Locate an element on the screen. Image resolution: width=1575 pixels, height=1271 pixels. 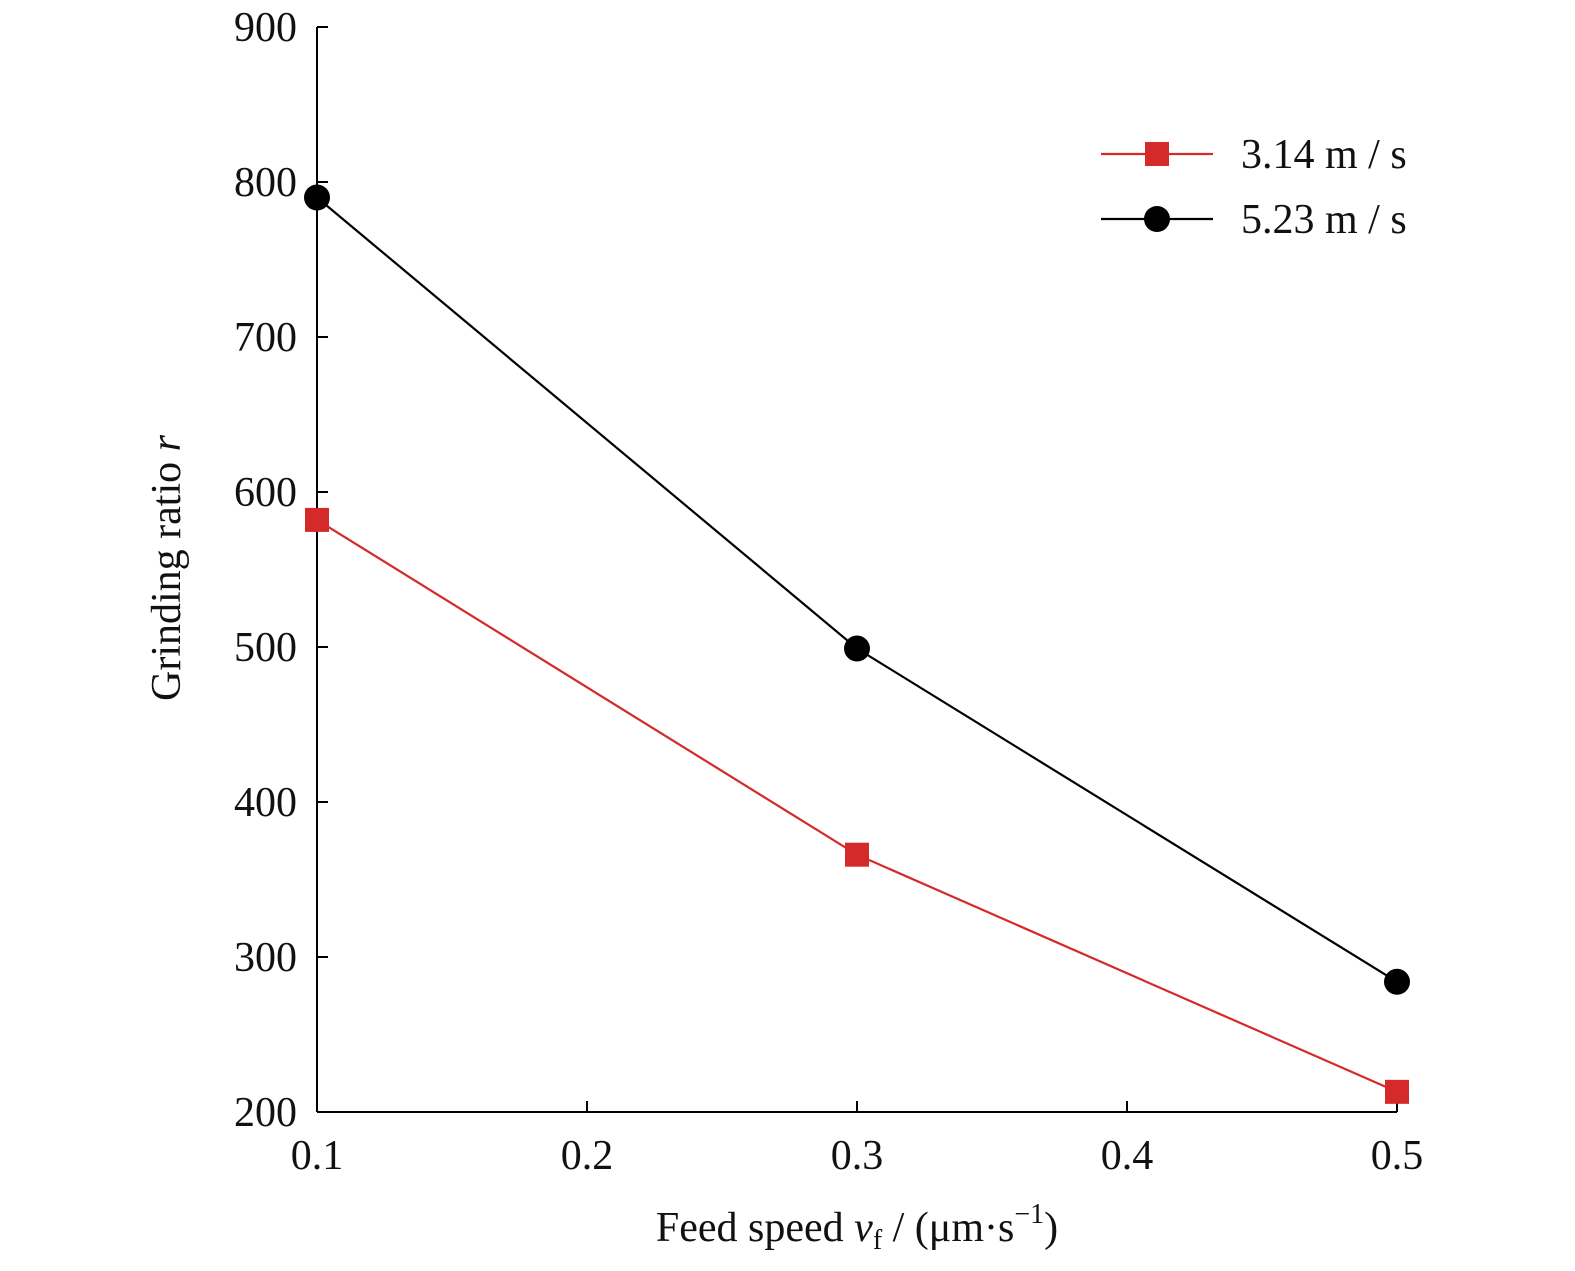
y-tick-label-900: 900 is located at coordinates (265, 28).